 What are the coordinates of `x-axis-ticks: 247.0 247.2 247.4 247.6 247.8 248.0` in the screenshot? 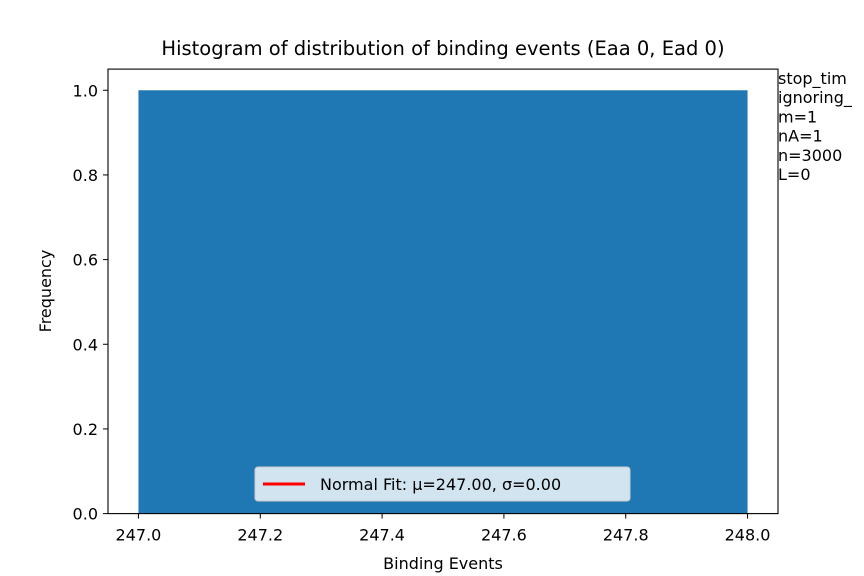 It's located at (443, 529).